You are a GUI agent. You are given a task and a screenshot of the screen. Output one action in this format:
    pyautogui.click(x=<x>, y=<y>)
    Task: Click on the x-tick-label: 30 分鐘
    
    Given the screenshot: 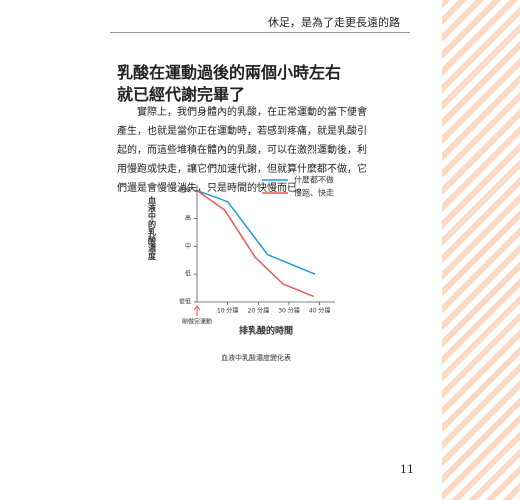 What is the action you would take?
    pyautogui.click(x=289, y=311)
    